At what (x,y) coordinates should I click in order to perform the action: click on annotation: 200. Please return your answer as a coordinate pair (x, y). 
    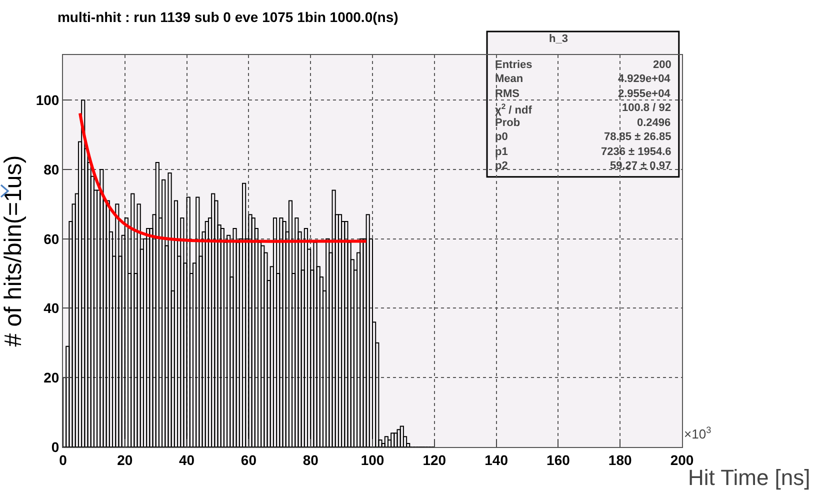
    Looking at the image, I should click on (662, 65).